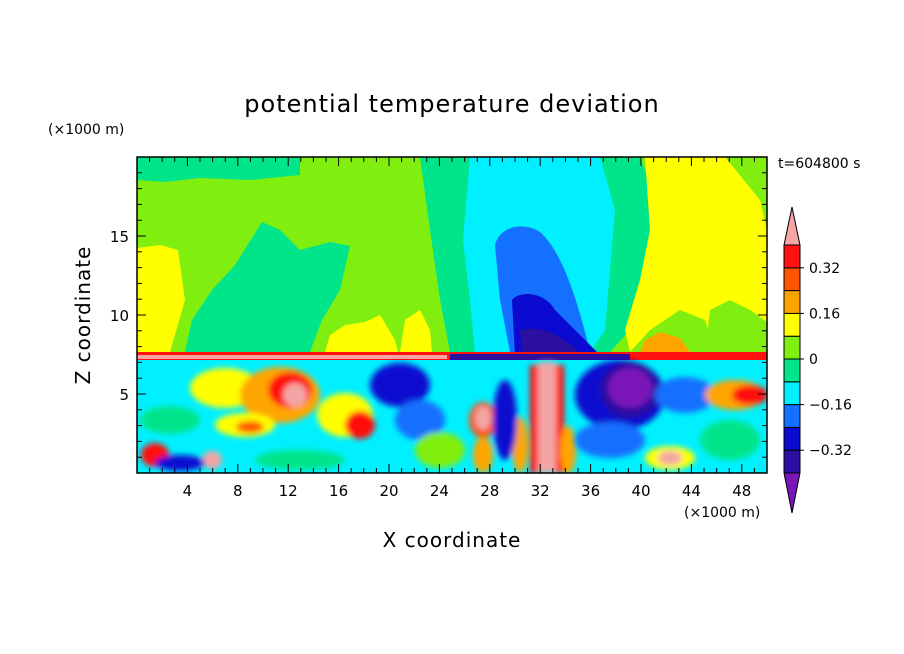 This screenshot has width=904, height=654. What do you see at coordinates (452, 540) in the screenshot?
I see `x-axis-label: X coordinate` at bounding box center [452, 540].